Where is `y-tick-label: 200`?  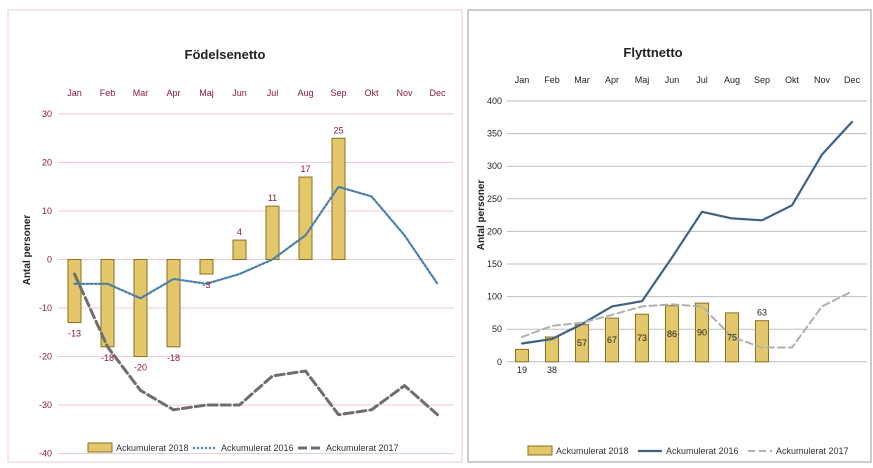 y-tick-label: 200 is located at coordinates (494, 231).